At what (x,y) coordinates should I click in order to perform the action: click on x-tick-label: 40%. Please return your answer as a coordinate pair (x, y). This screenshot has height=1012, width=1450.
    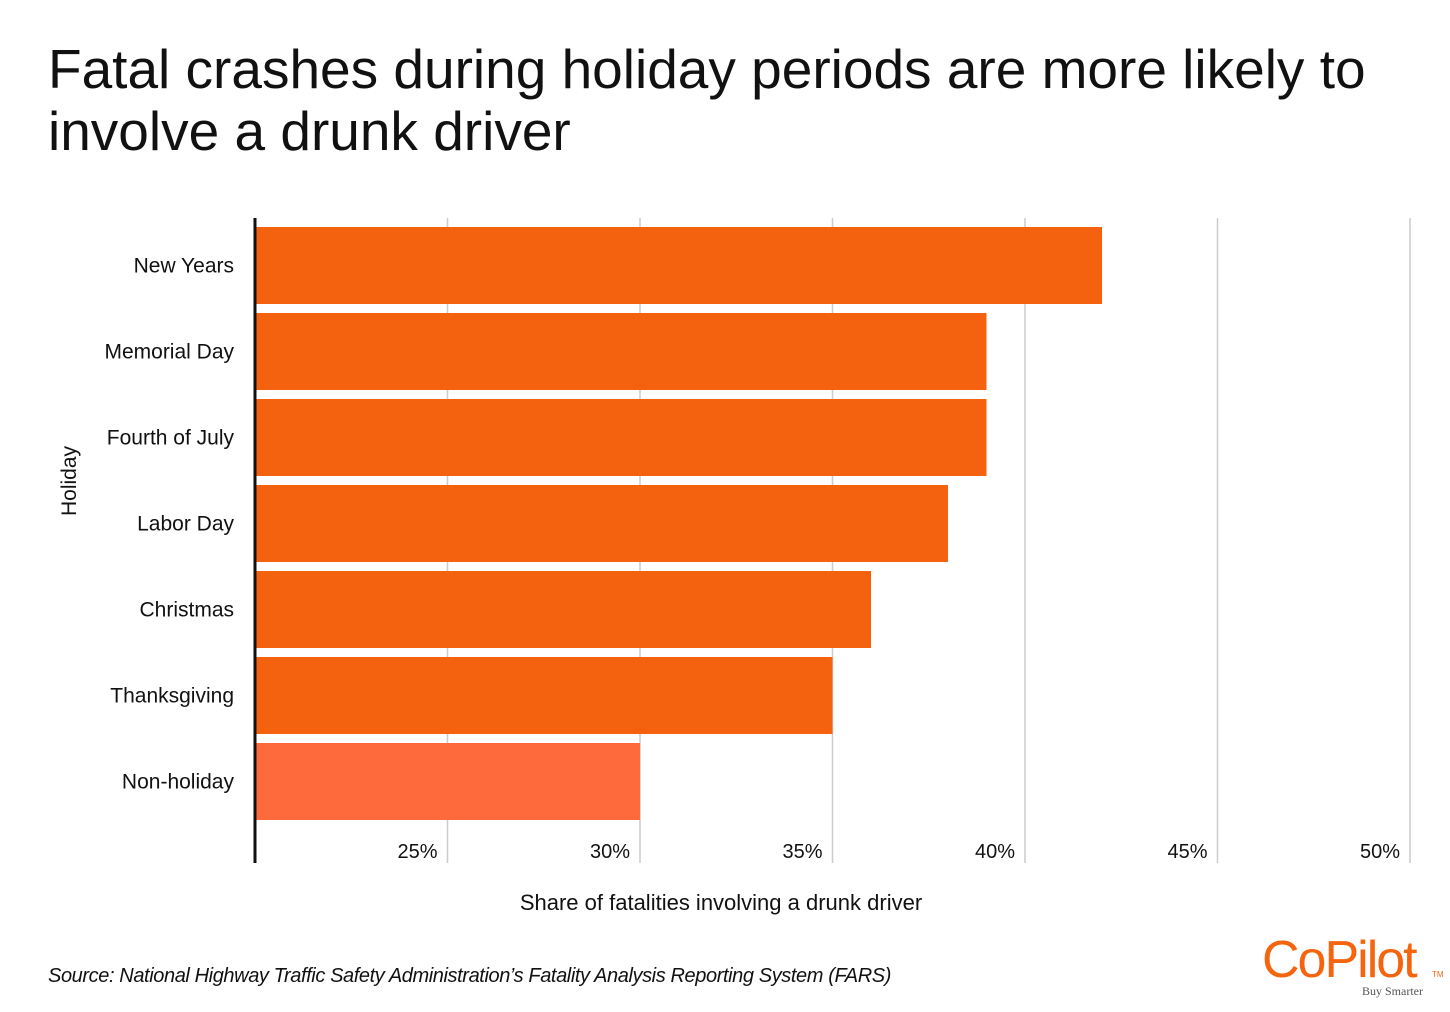
    Looking at the image, I should click on (995, 852).